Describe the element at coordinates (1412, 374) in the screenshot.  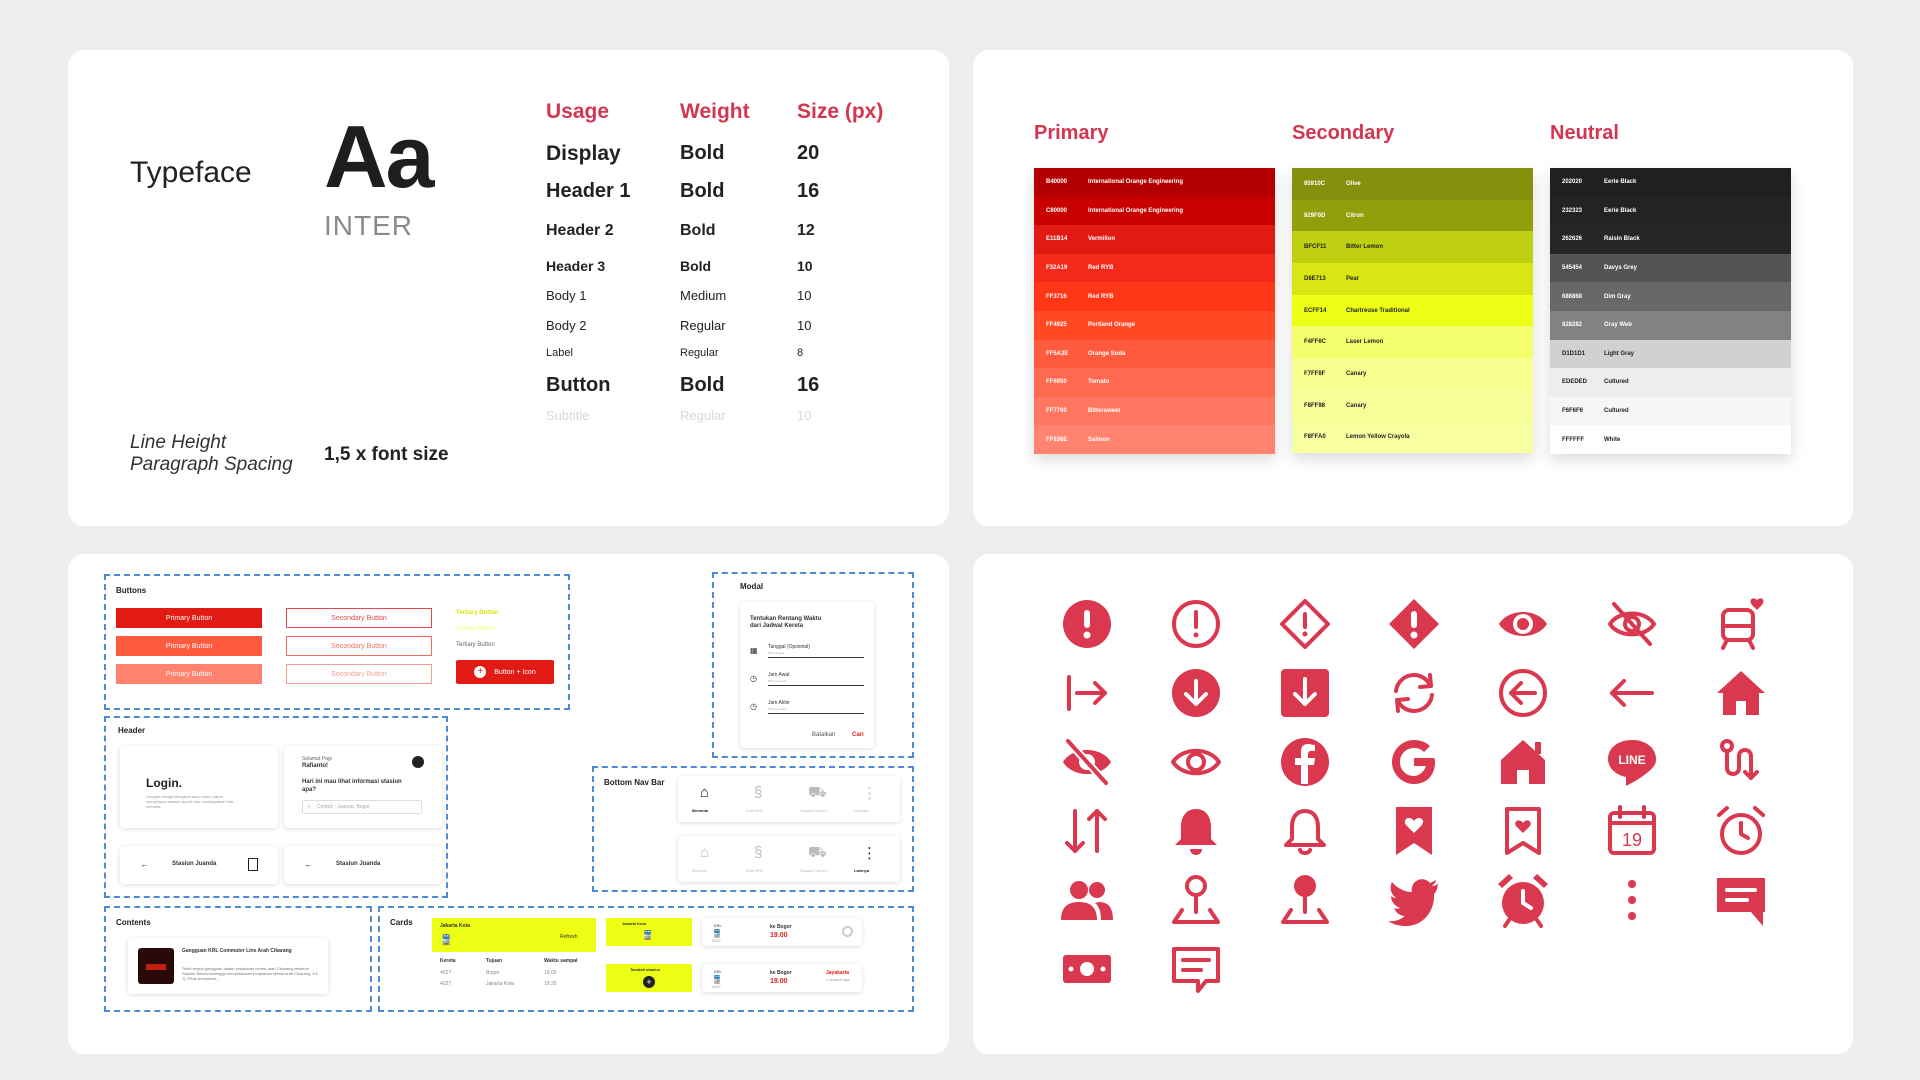
I see `color-swatch: F7FF8F Canary` at that location.